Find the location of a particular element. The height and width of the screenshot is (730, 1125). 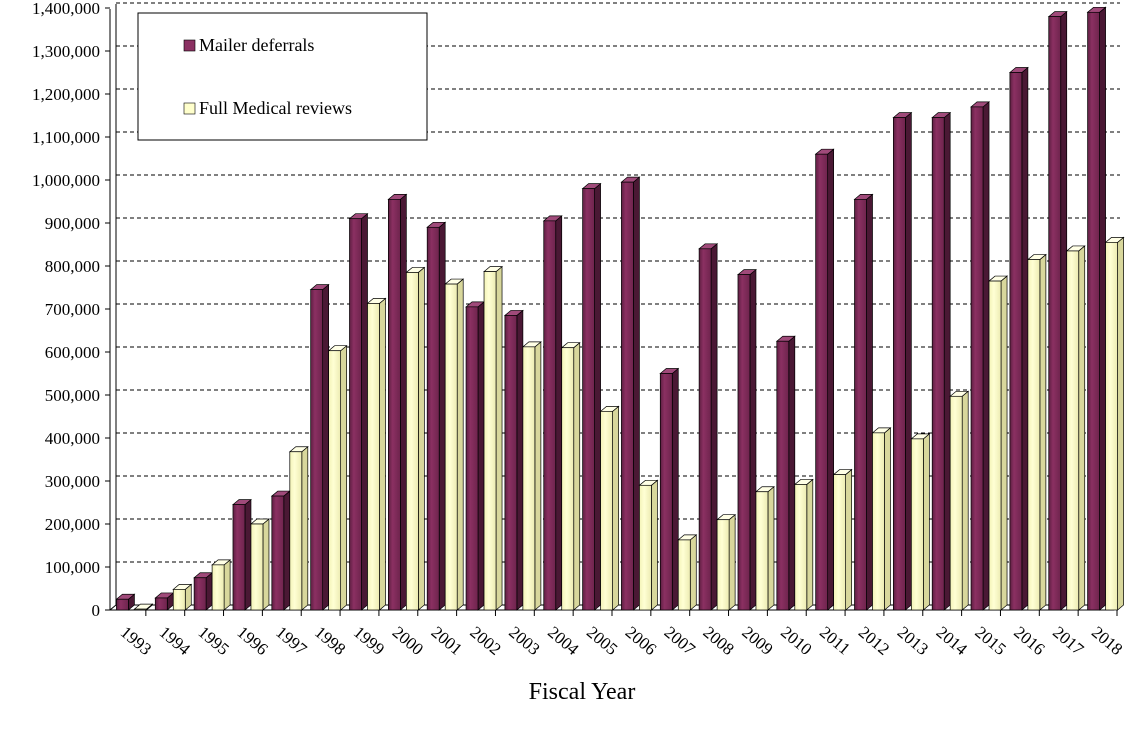

y-tick-label: 800,000 is located at coordinates (72, 266).